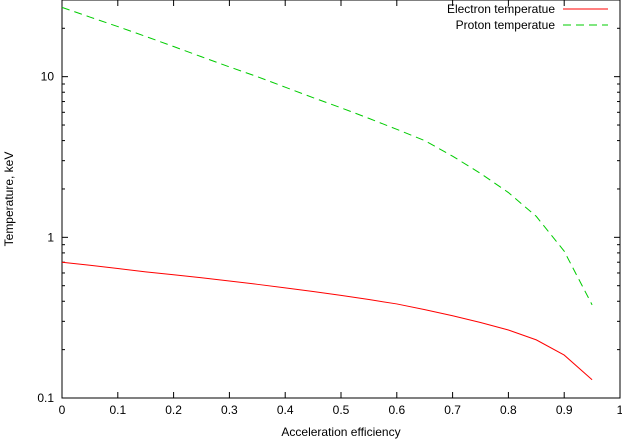 The image size is (622, 440). I want to click on x-tick-label: 0.6, so click(396, 410).